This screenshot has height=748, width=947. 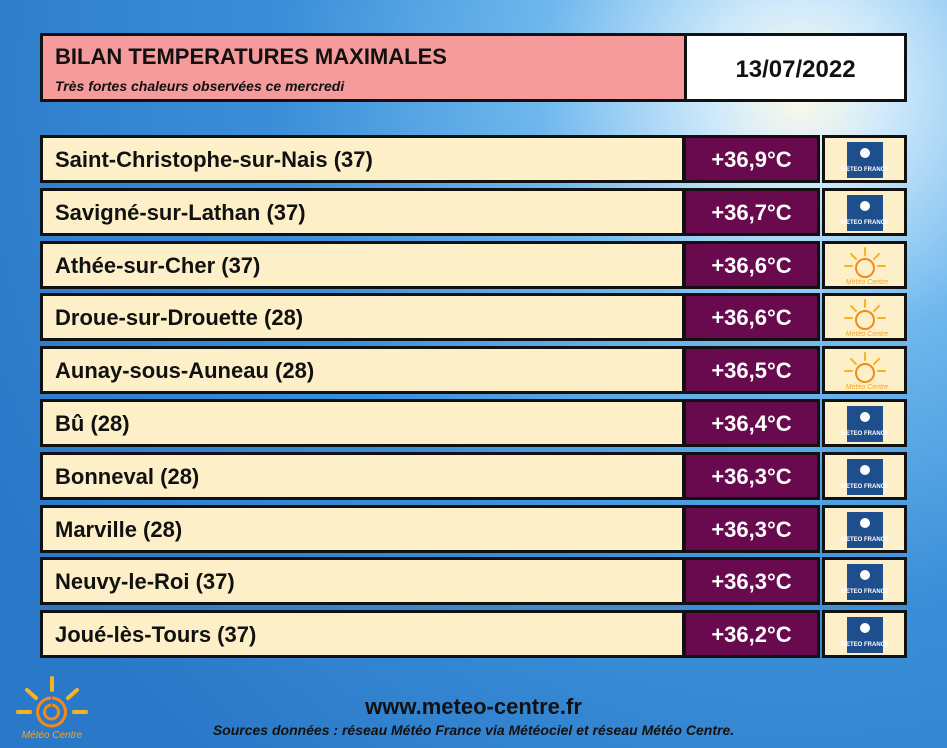 I want to click on row: Joué-lès-Tours (37) +36,2°C METEO FRANCE, so click(x=473, y=634).